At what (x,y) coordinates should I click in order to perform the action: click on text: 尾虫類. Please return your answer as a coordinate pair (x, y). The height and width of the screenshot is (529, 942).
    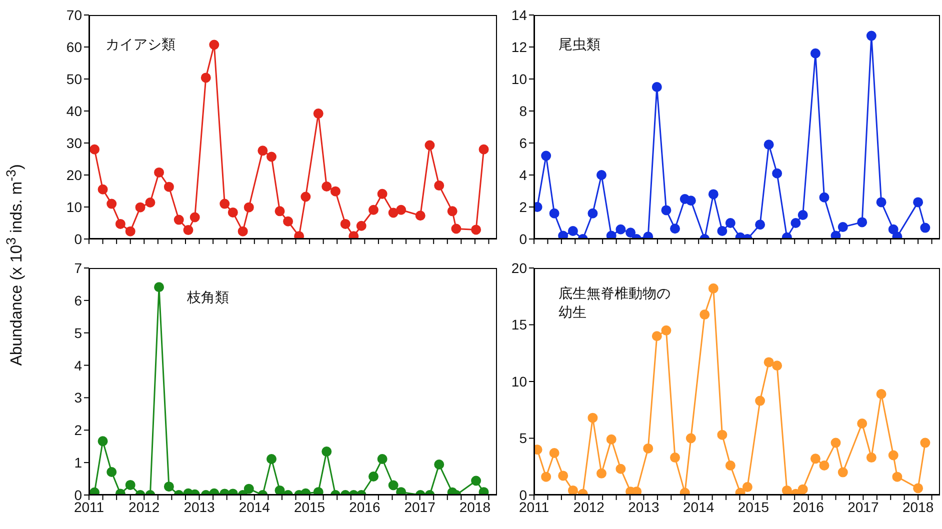
    Looking at the image, I should click on (580, 44).